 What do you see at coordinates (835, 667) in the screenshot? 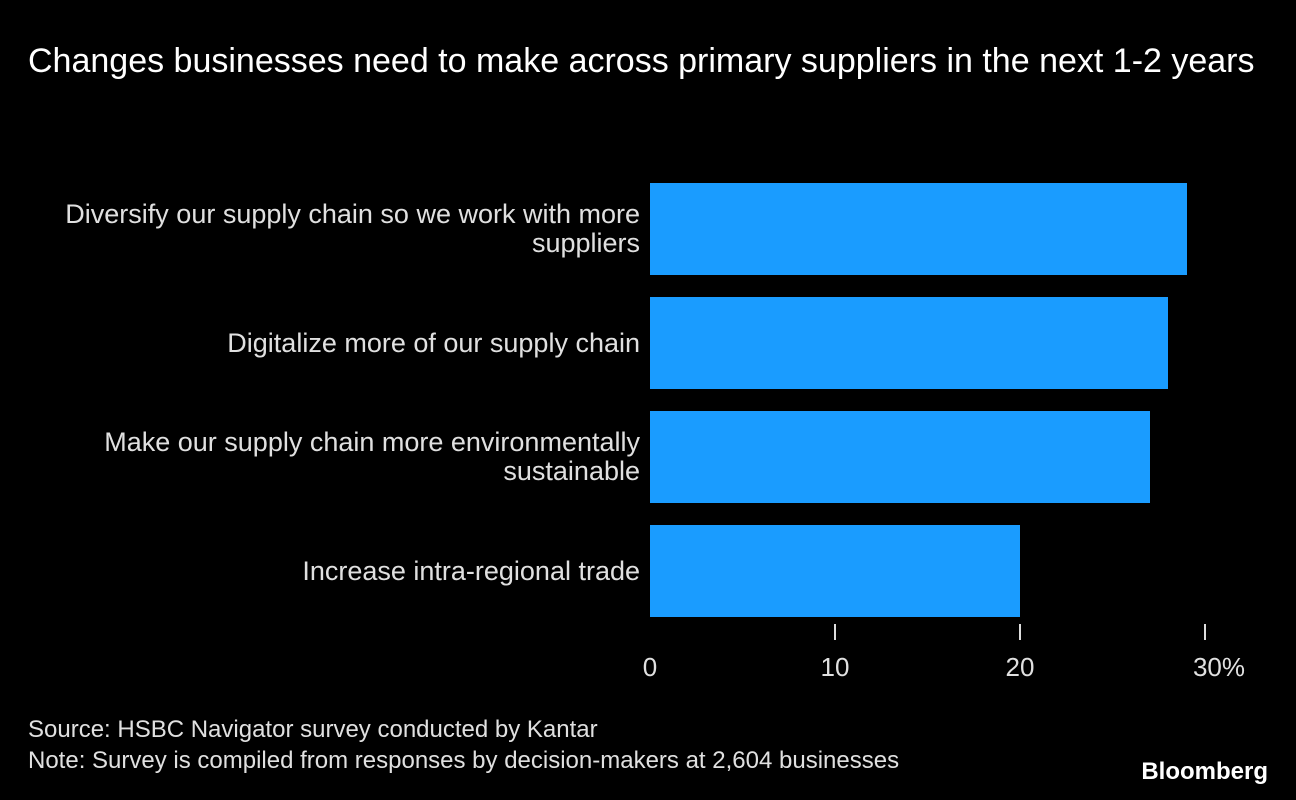
I see `x-tick-label: 10` at bounding box center [835, 667].